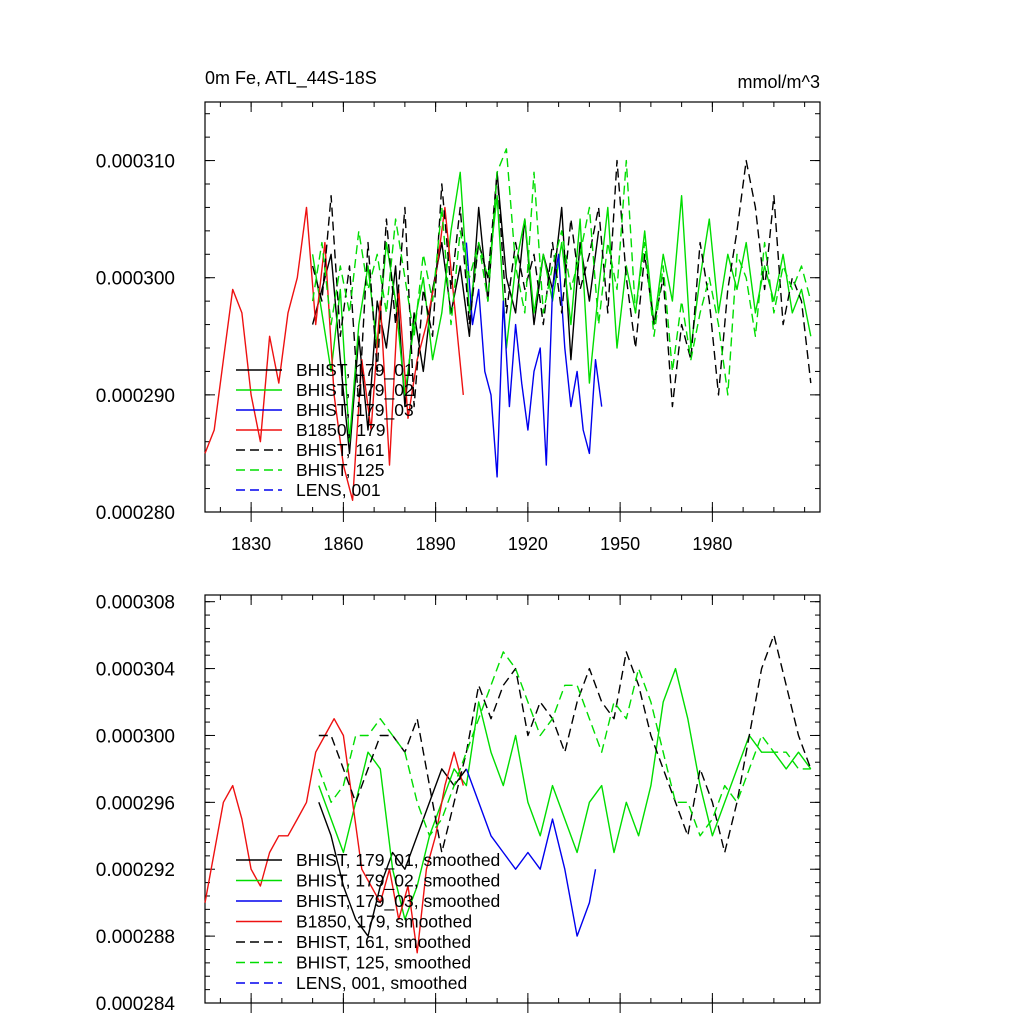 The image size is (1024, 1024). What do you see at coordinates (343, 544) in the screenshot?
I see `x-tick-label: 1860` at bounding box center [343, 544].